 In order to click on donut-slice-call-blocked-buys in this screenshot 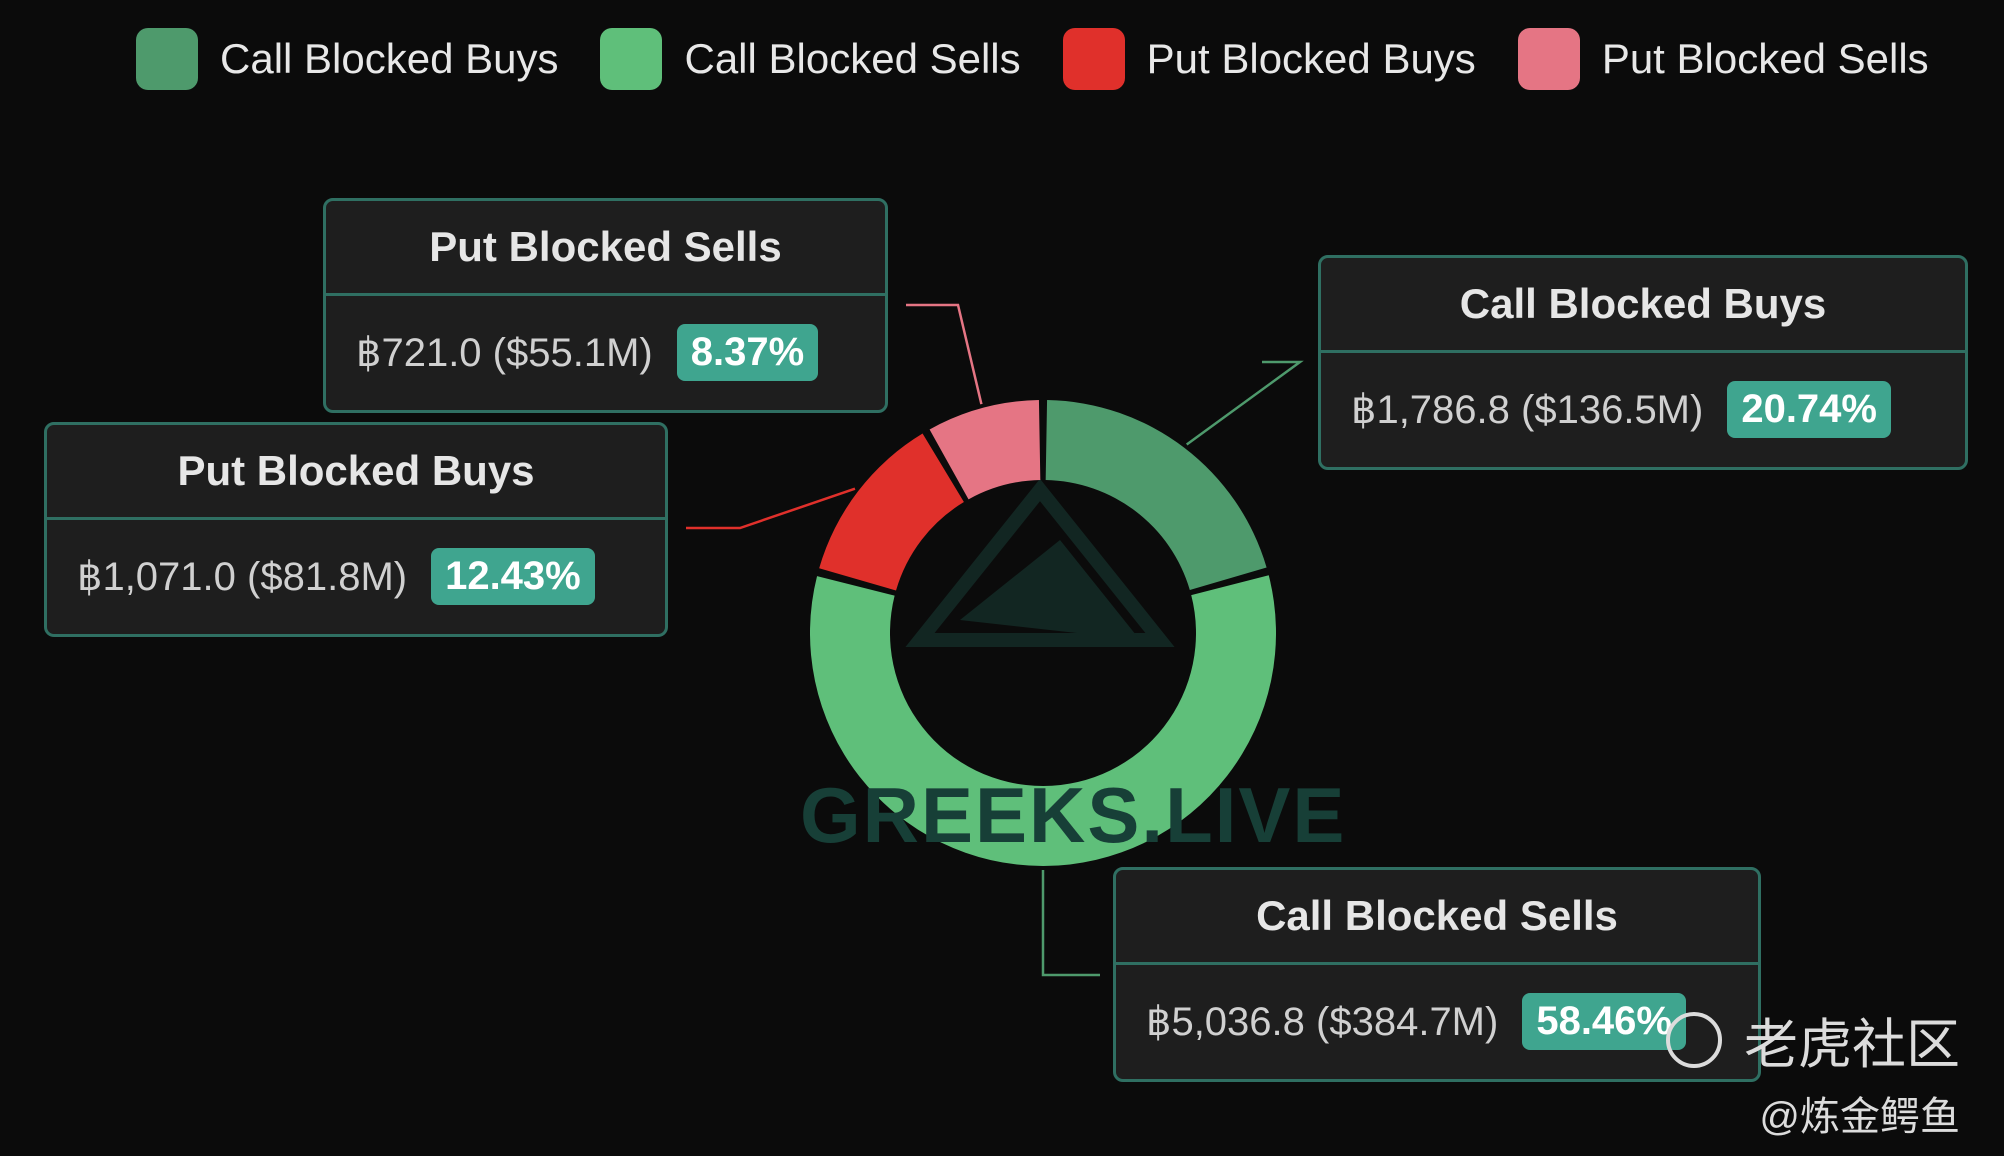, I will do `click(1156, 495)`.